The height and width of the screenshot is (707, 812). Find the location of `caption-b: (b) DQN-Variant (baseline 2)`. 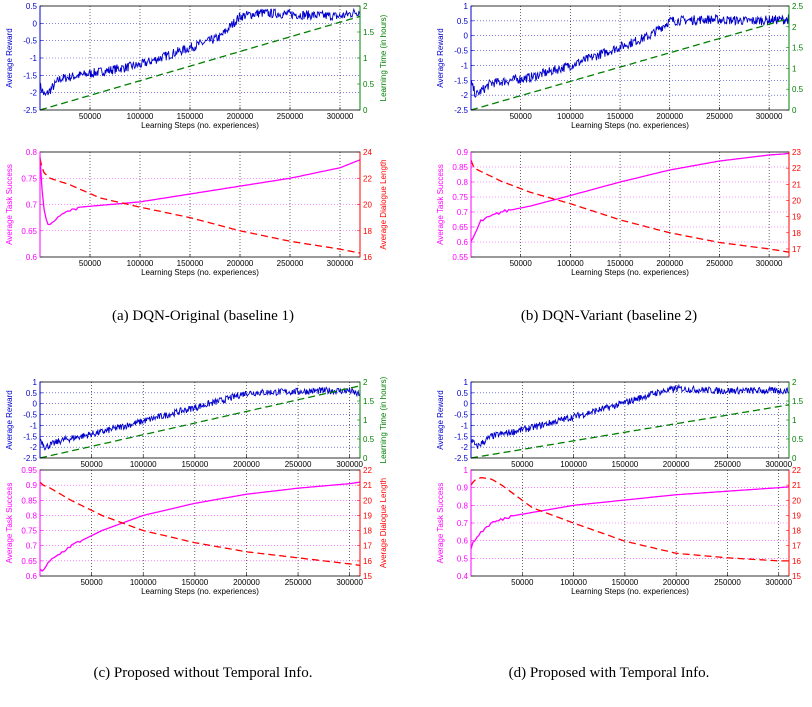

caption-b: (b) DQN-Variant (baseline 2) is located at coordinates (609, 316).